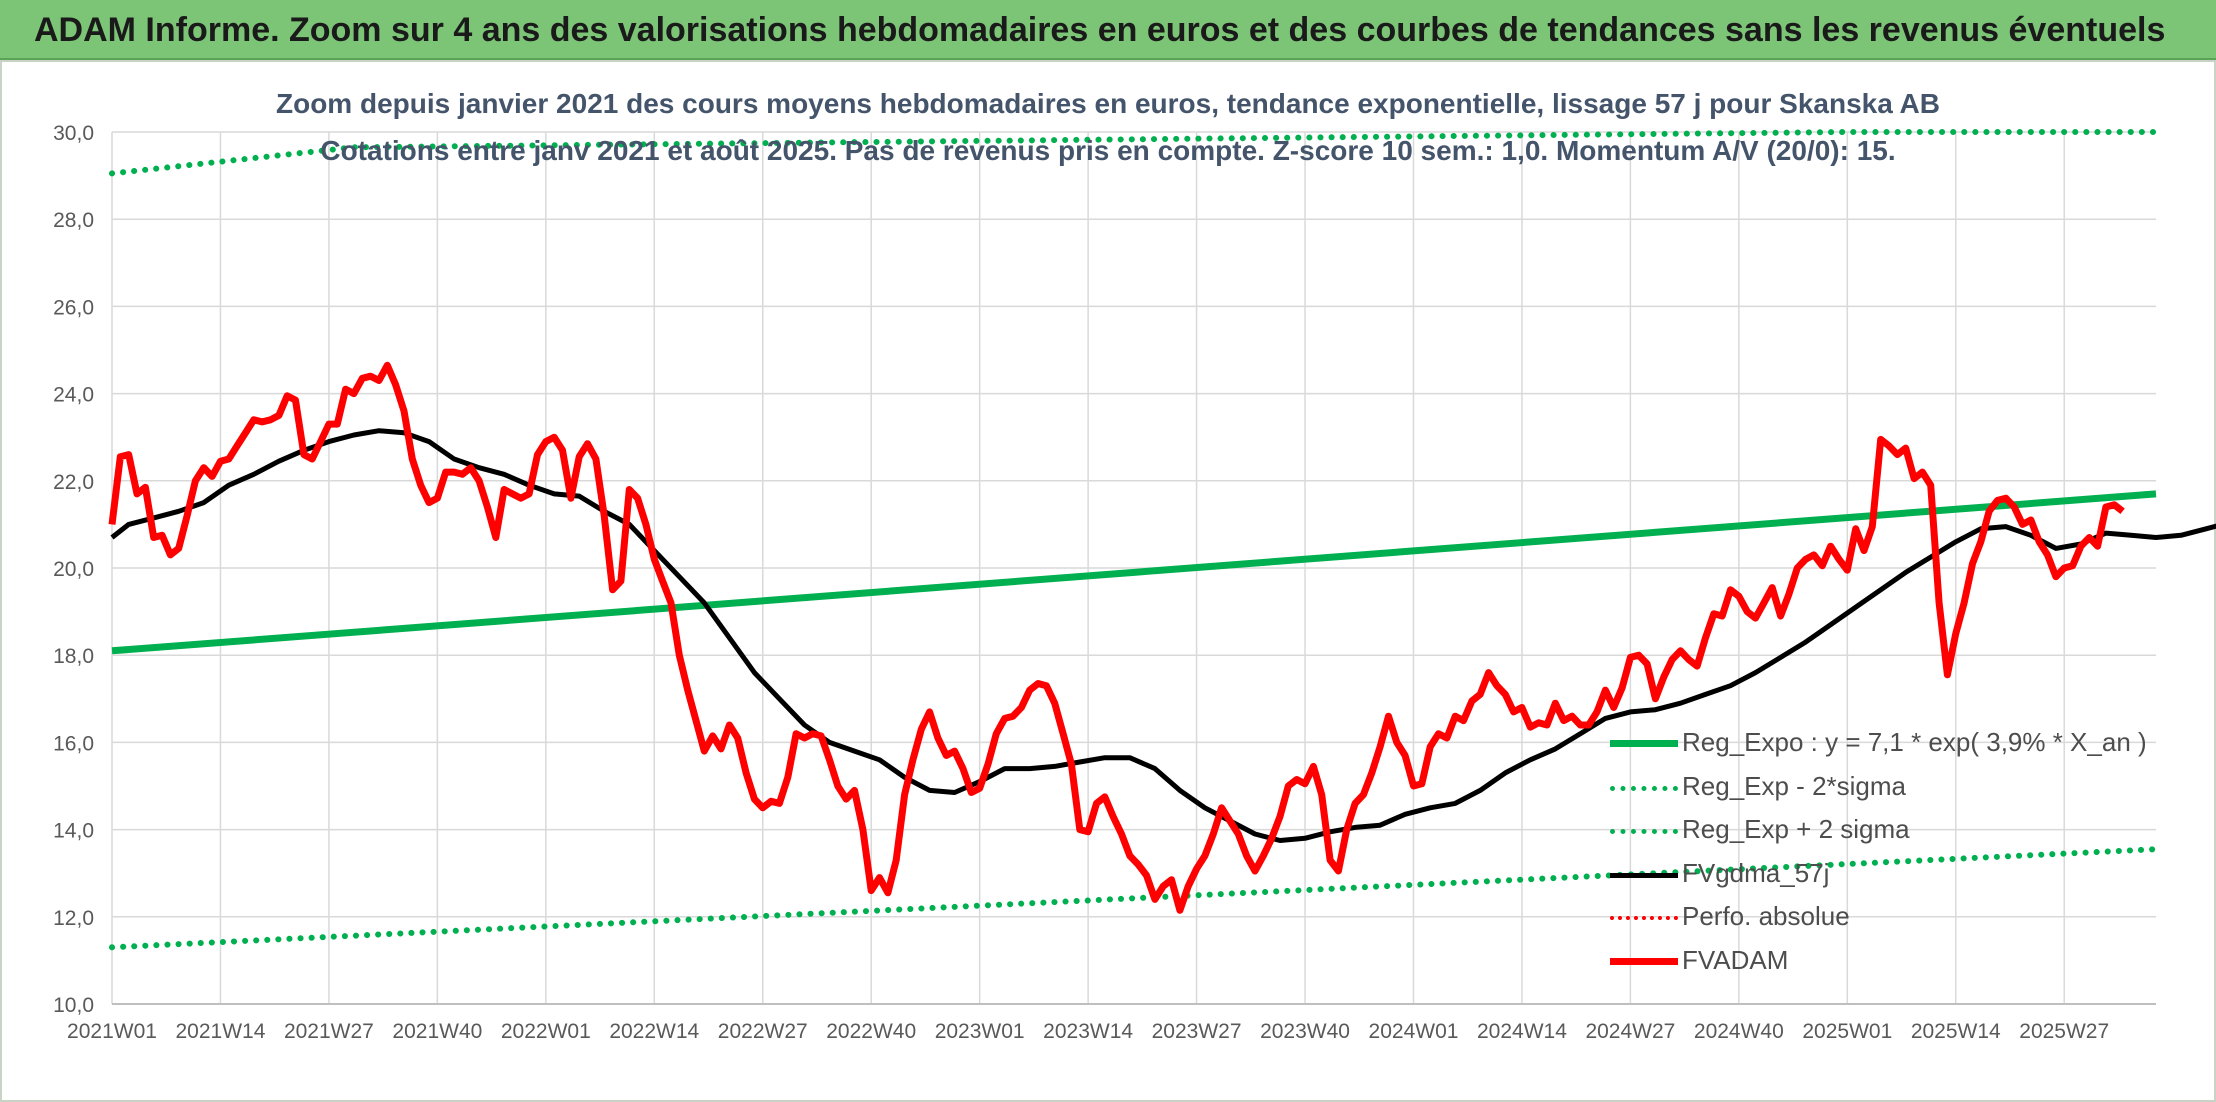 The height and width of the screenshot is (1102, 2216). What do you see at coordinates (871, 1031) in the screenshot?
I see `x-tick-label: 2022W40` at bounding box center [871, 1031].